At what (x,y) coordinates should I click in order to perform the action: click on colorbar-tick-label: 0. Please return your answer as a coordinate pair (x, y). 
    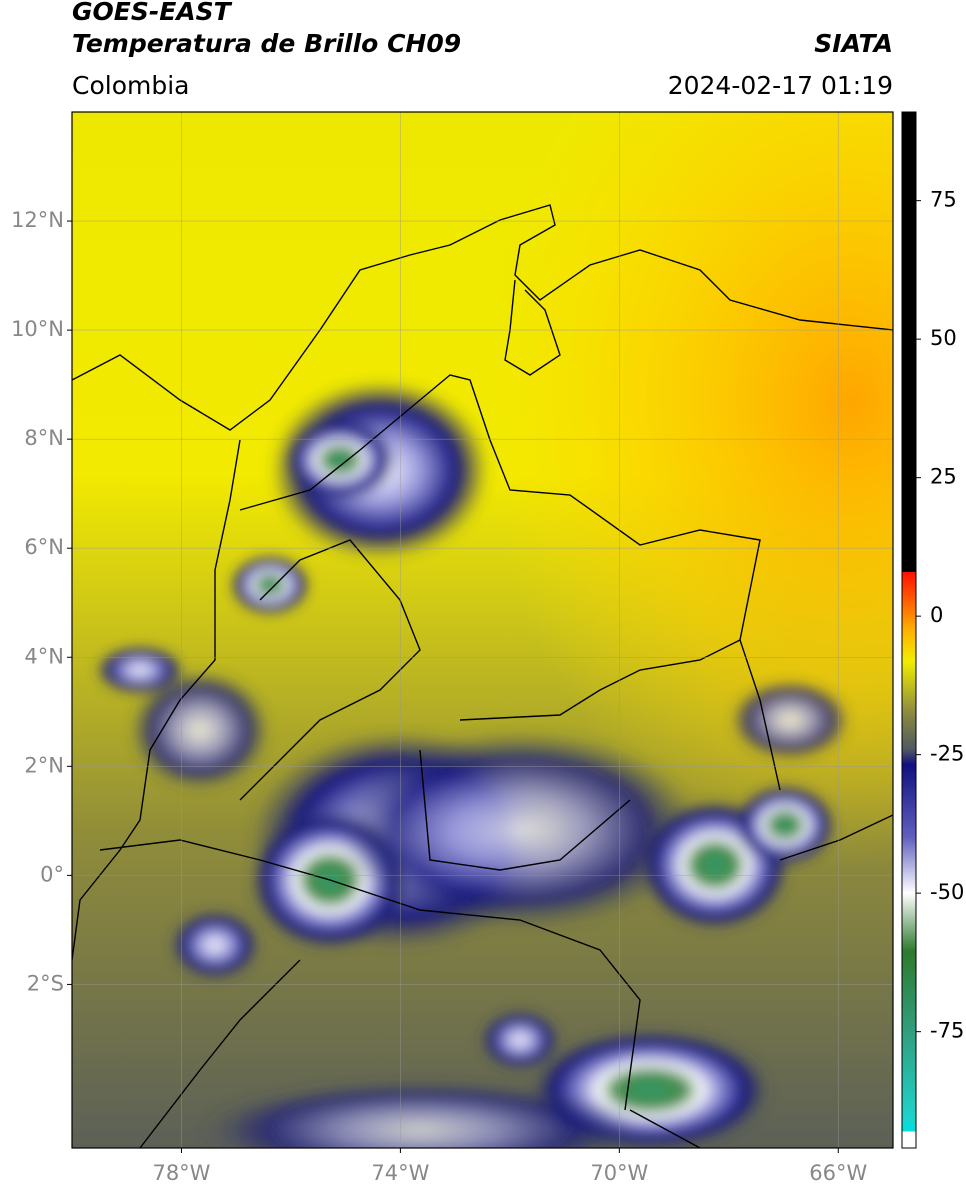
    Looking at the image, I should click on (936, 615).